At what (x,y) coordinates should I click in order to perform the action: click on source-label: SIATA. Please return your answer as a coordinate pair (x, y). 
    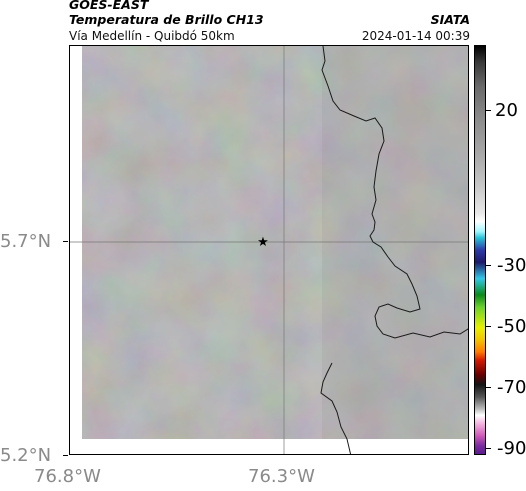
    Looking at the image, I should click on (450, 19).